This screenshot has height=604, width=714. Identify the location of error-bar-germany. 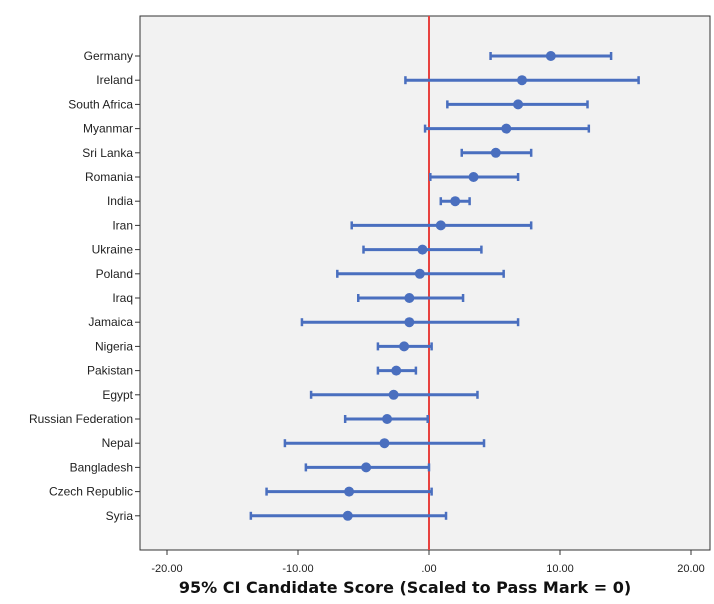
(551, 56).